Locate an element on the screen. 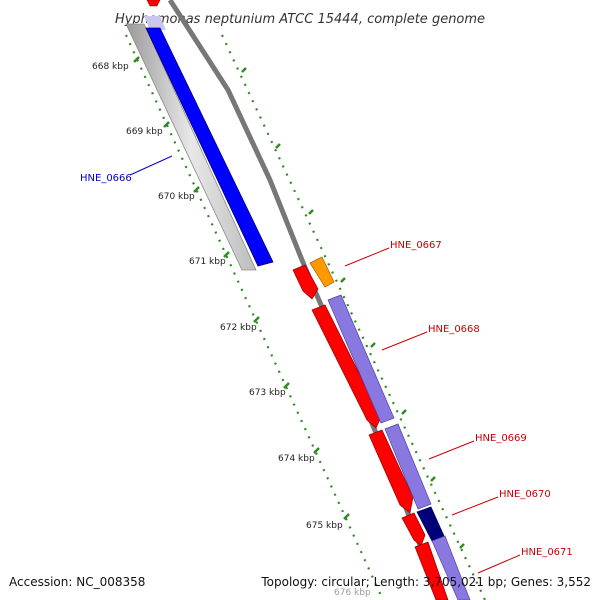  tick-label: 673 kbp is located at coordinates (267, 393).